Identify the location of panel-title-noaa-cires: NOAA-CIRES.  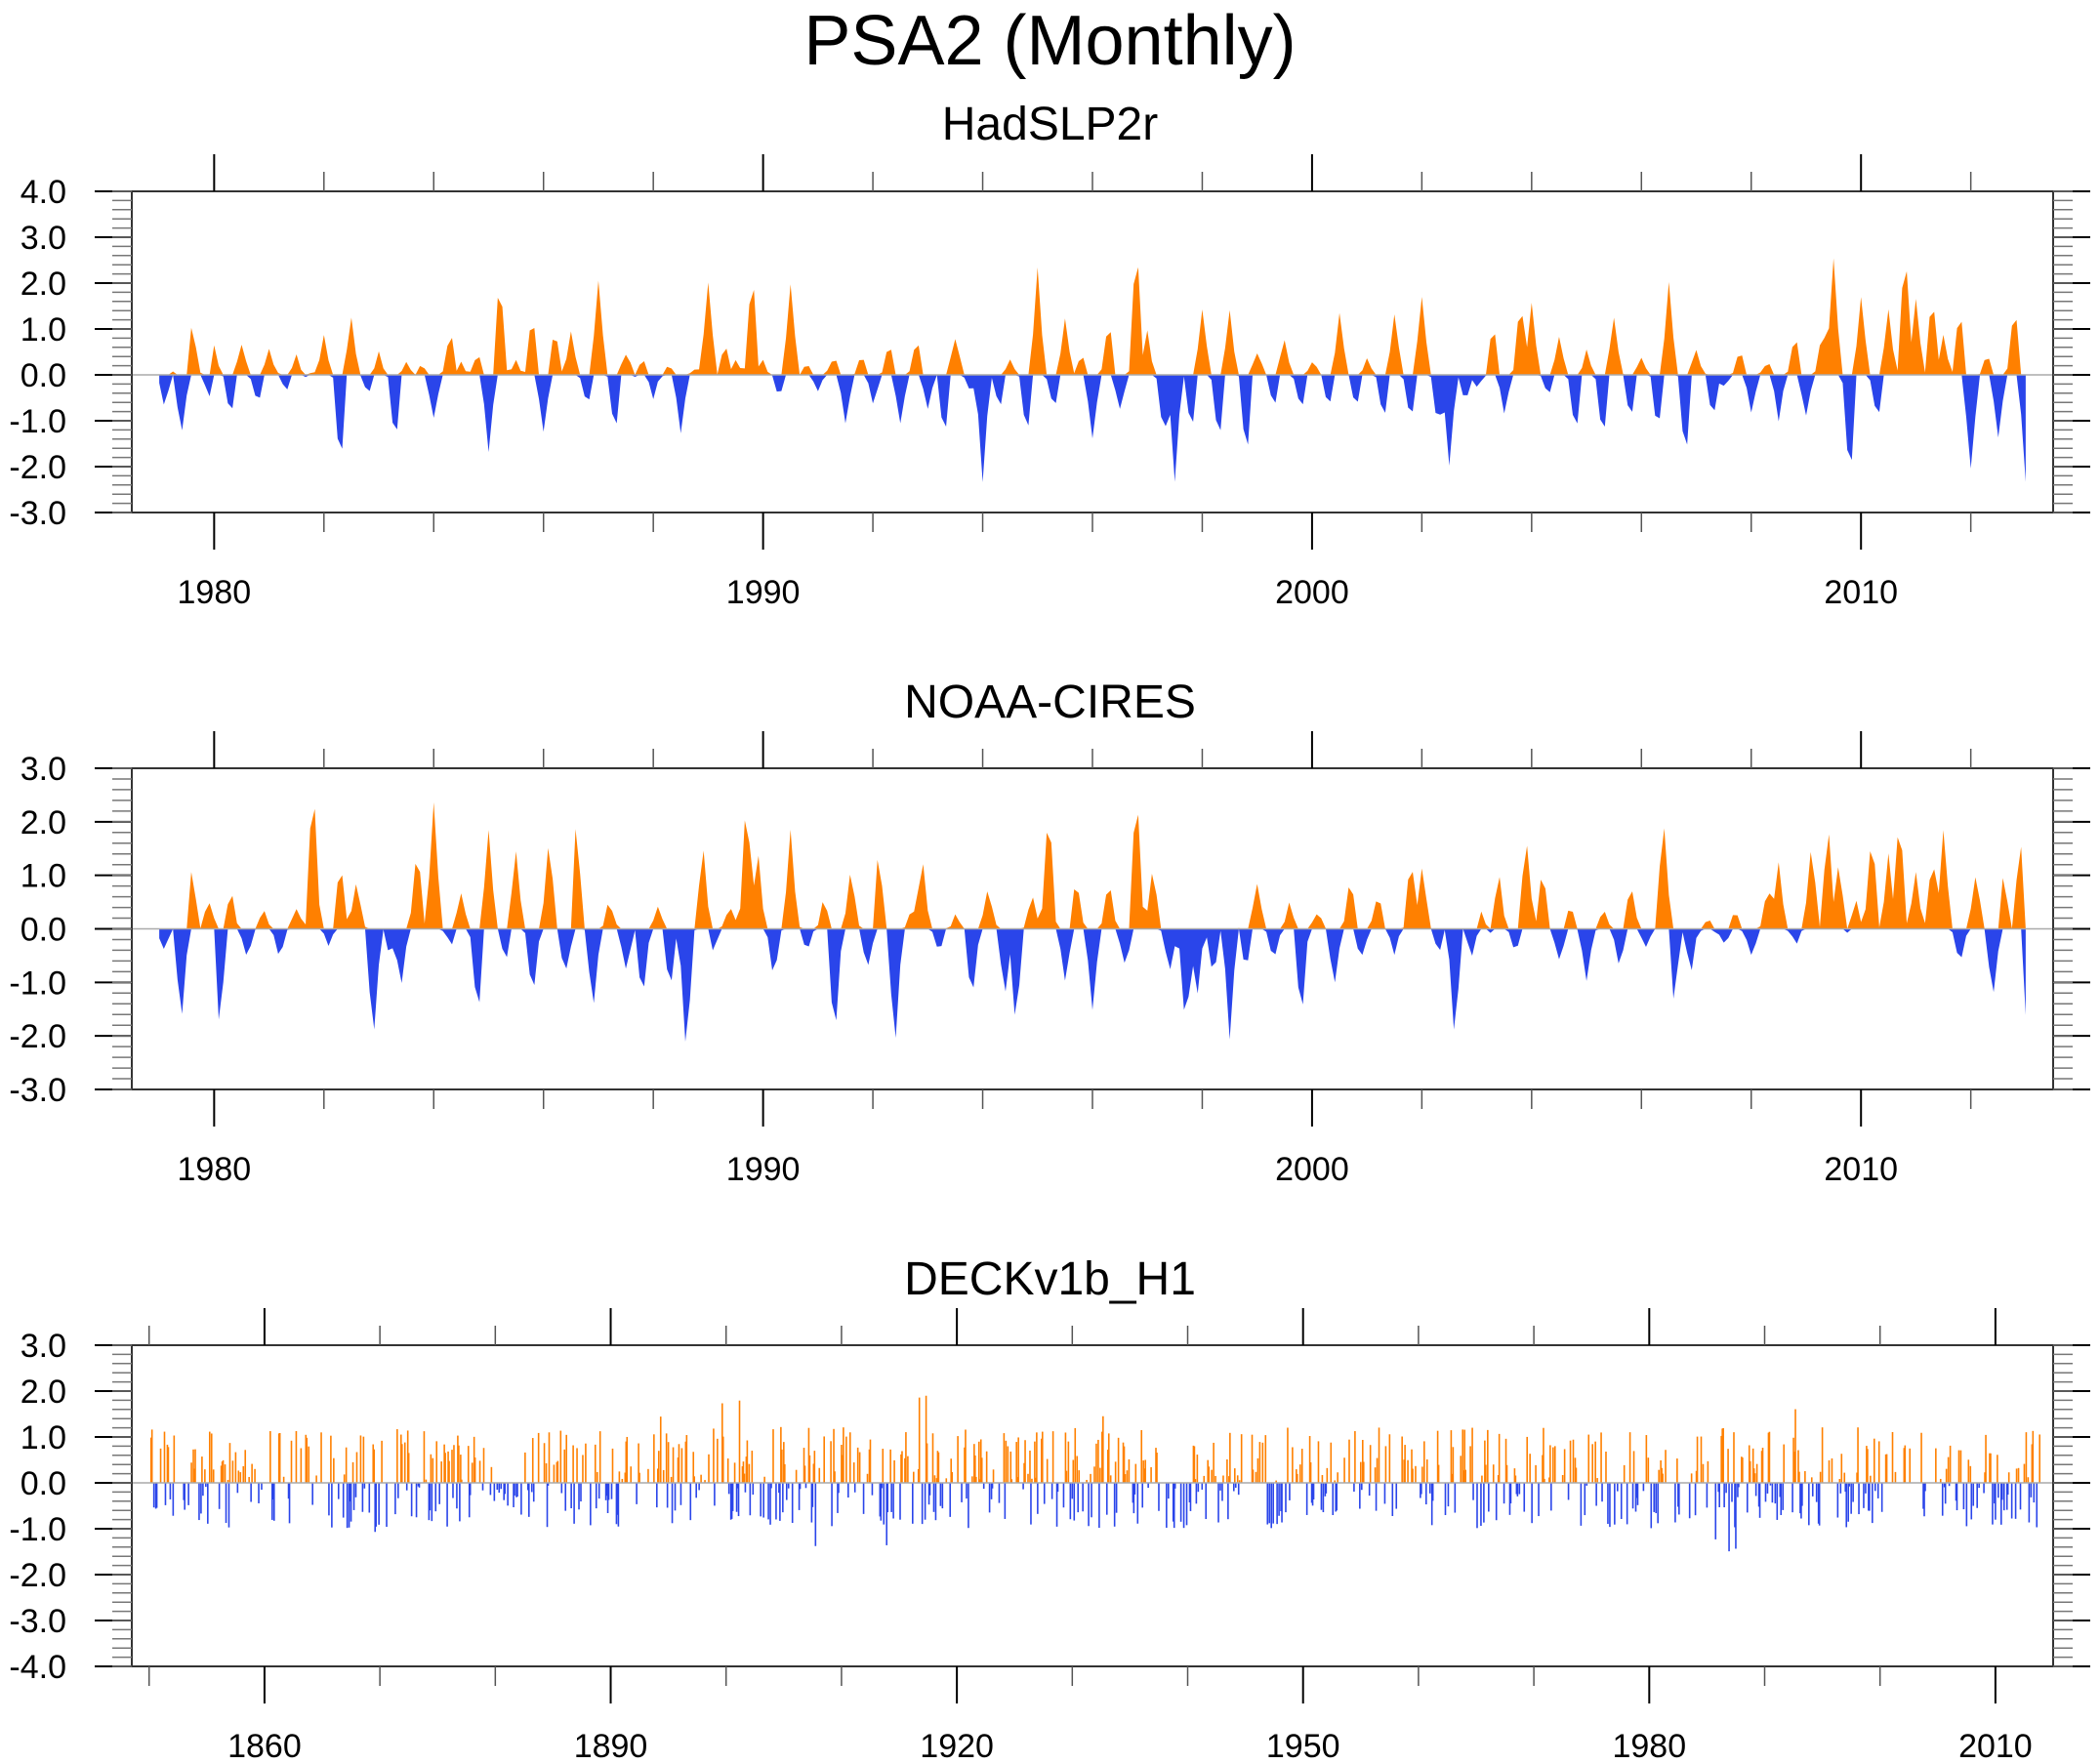
(1050, 703).